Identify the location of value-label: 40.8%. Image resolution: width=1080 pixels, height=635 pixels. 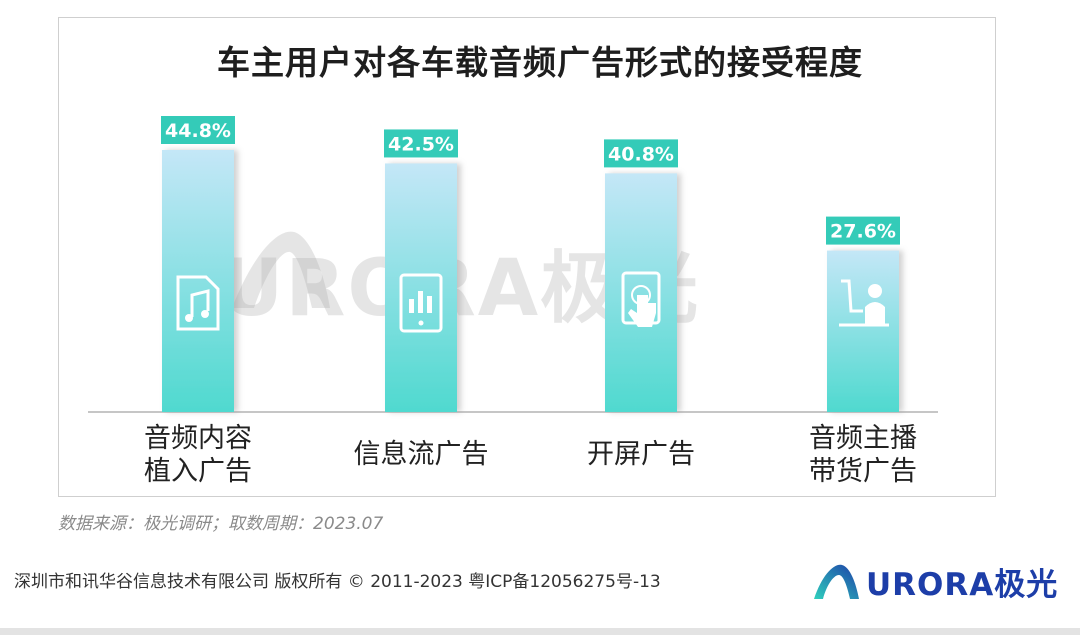
(641, 154).